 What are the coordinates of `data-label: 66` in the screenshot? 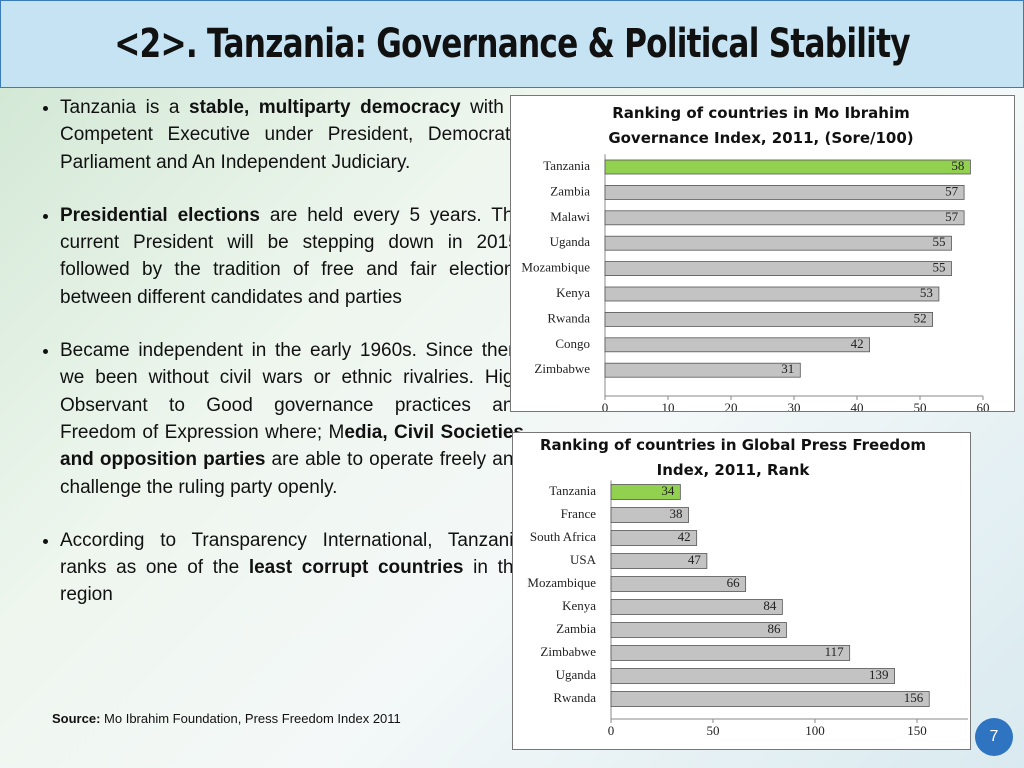 It's located at (734, 582).